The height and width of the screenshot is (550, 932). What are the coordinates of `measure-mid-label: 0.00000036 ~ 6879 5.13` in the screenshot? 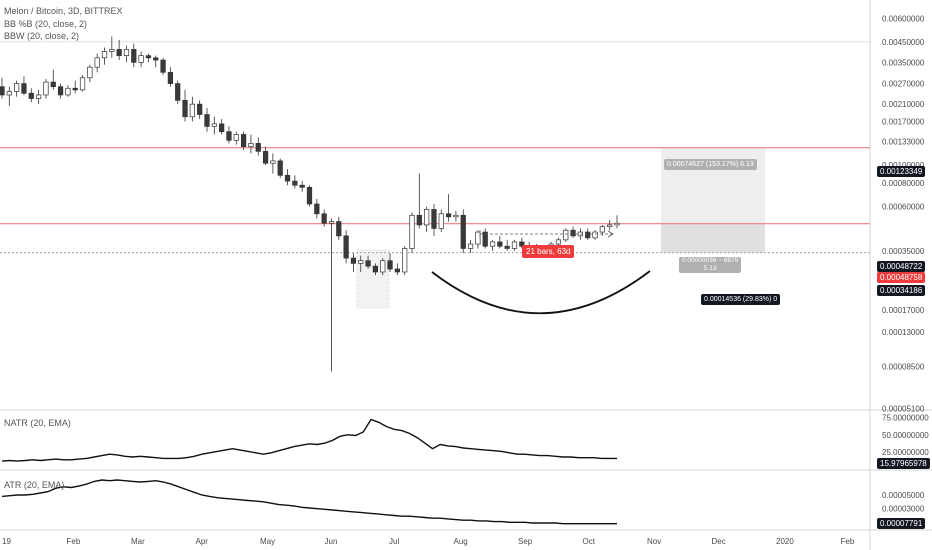 It's located at (710, 265).